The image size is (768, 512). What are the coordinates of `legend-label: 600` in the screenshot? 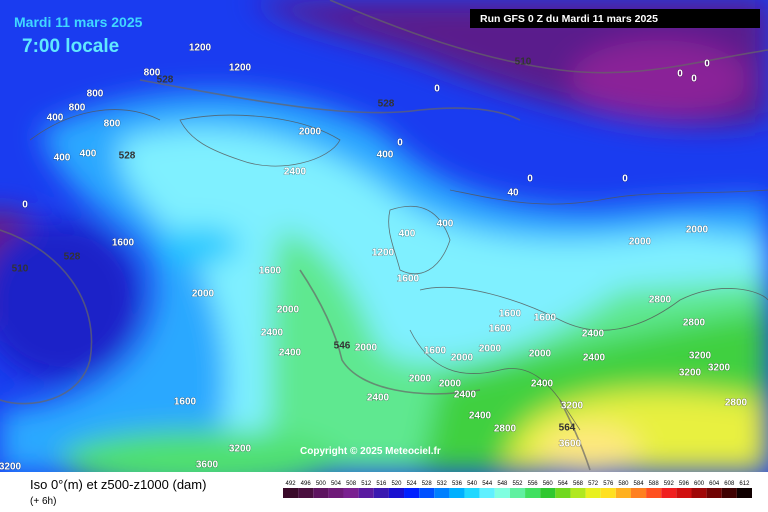 It's located at (699, 484).